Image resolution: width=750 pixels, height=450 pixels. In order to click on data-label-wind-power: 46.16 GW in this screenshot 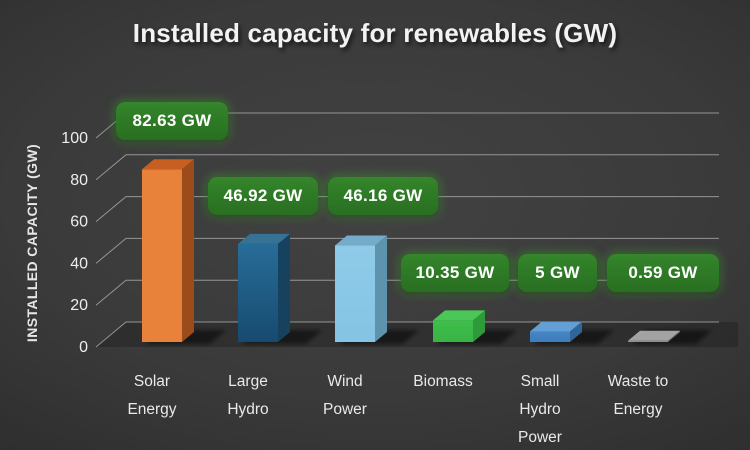, I will do `click(383, 196)`.